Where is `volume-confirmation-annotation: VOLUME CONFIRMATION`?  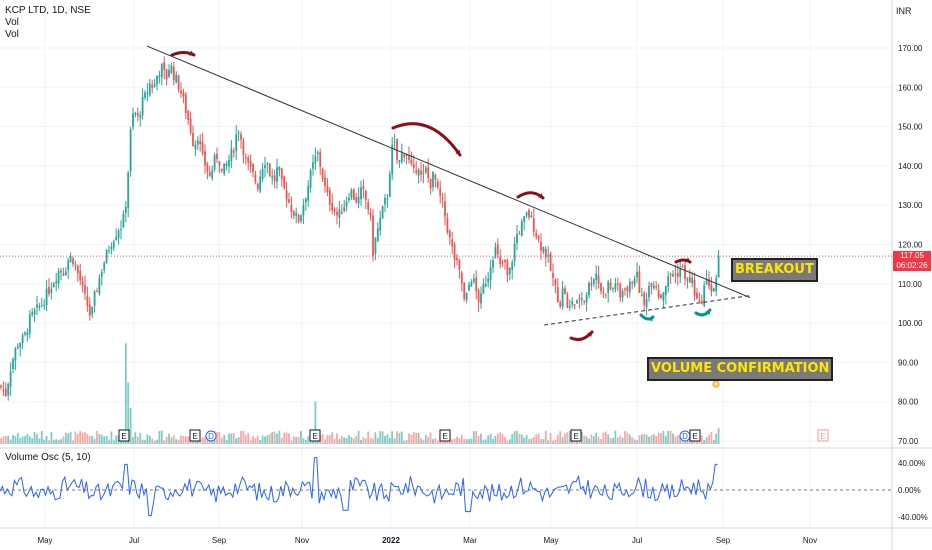
volume-confirmation-annotation: VOLUME CONFIRMATION is located at coordinates (740, 369).